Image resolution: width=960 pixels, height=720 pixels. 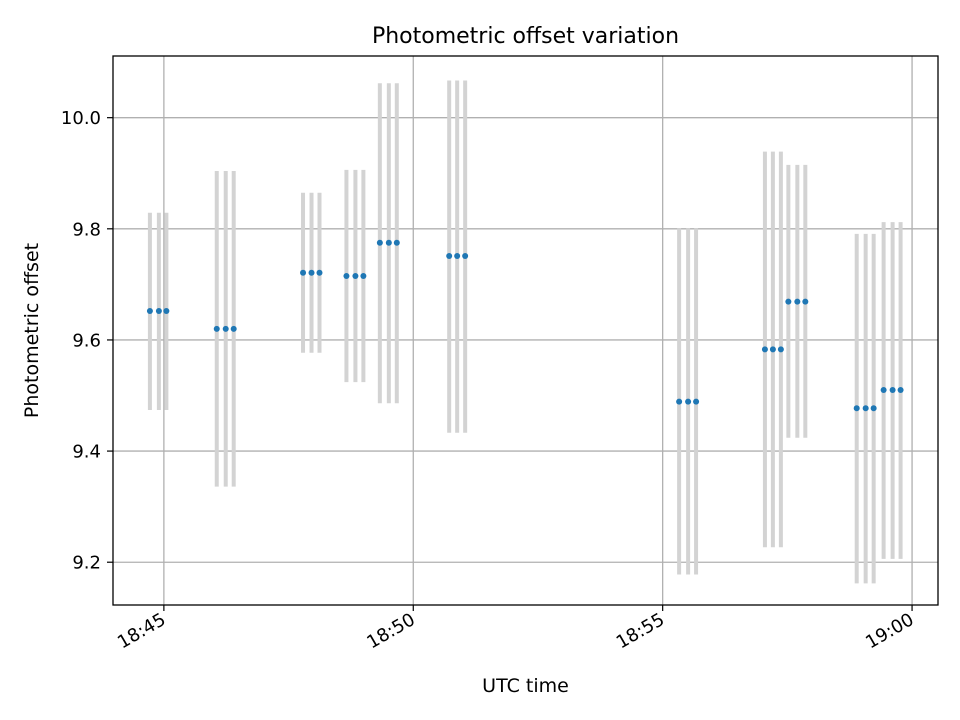 I want to click on x-axis-title: UTC time, so click(x=525, y=686).